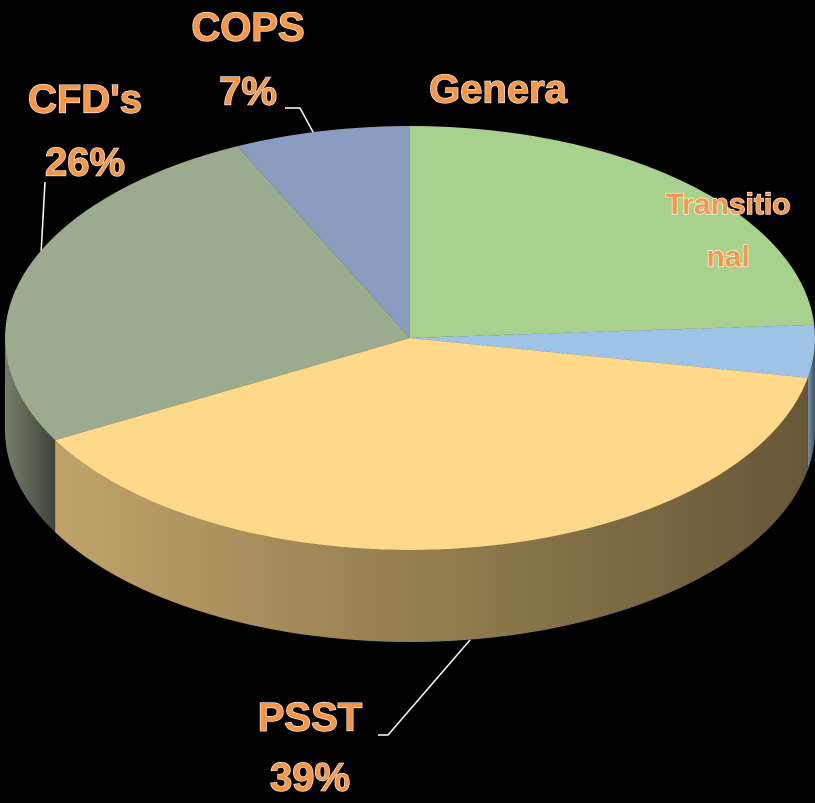 The height and width of the screenshot is (803, 815). What do you see at coordinates (247, 28) in the screenshot?
I see `category-label: COPS` at bounding box center [247, 28].